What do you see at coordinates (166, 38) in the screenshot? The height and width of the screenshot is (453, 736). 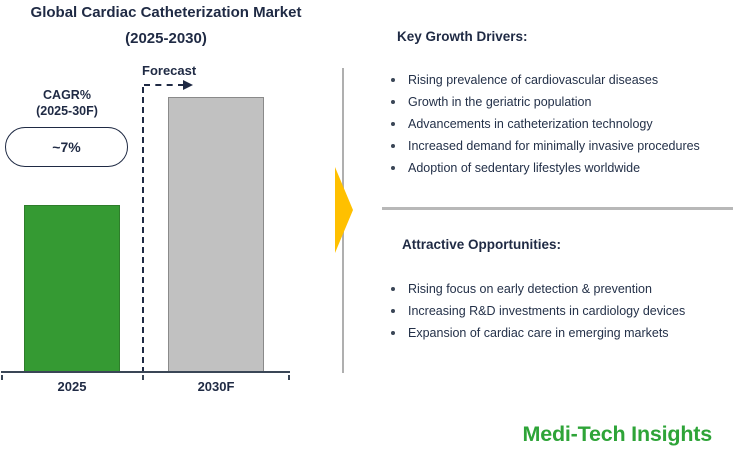 I see `chart-title-line2: (2025-2030)` at bounding box center [166, 38].